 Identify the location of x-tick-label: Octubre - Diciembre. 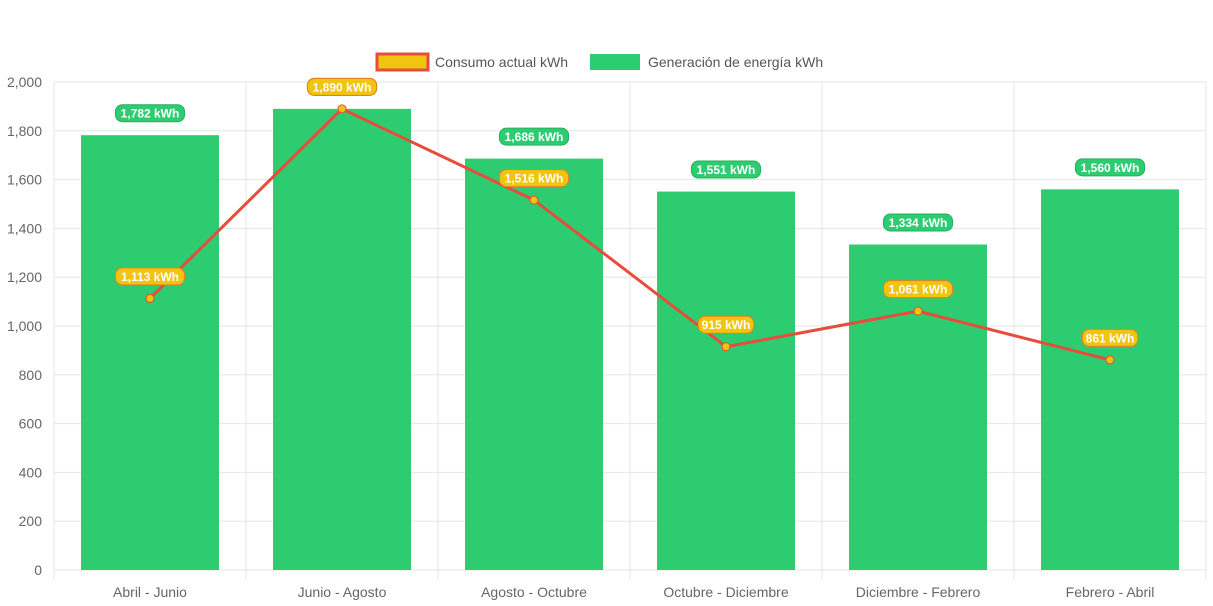
(725, 592).